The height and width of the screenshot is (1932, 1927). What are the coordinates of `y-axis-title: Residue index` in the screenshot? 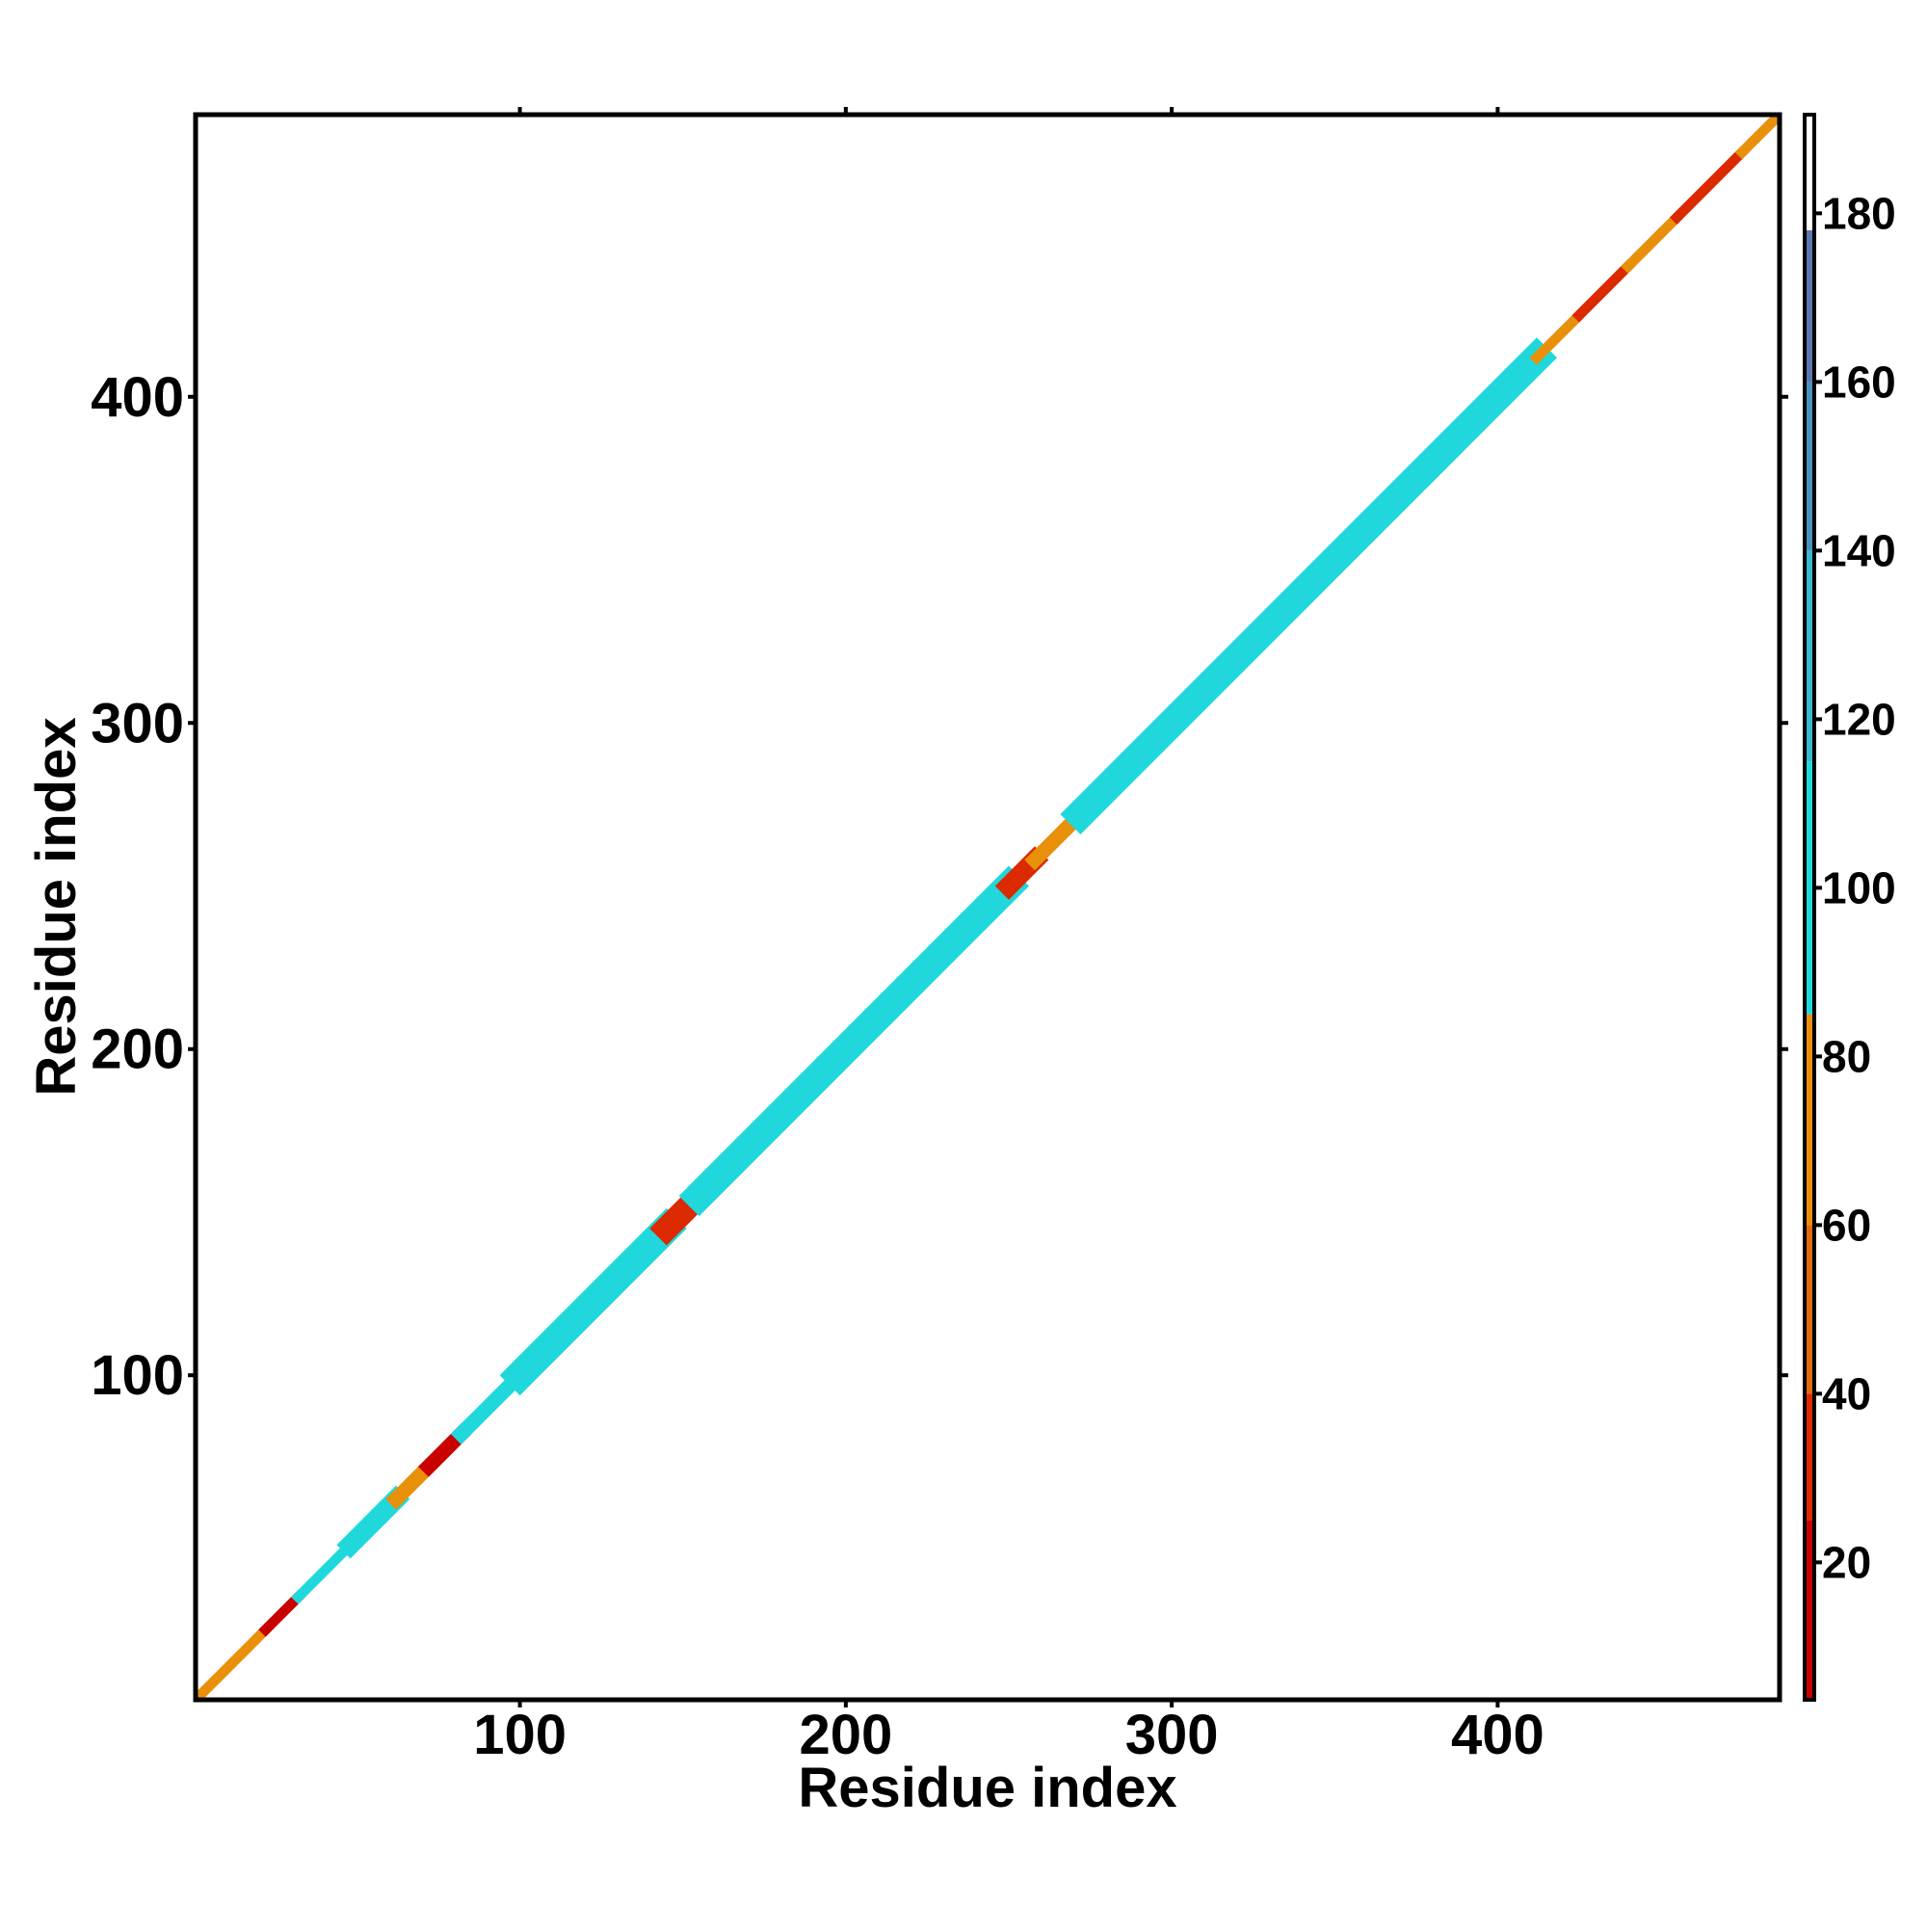 It's located at (56, 906).